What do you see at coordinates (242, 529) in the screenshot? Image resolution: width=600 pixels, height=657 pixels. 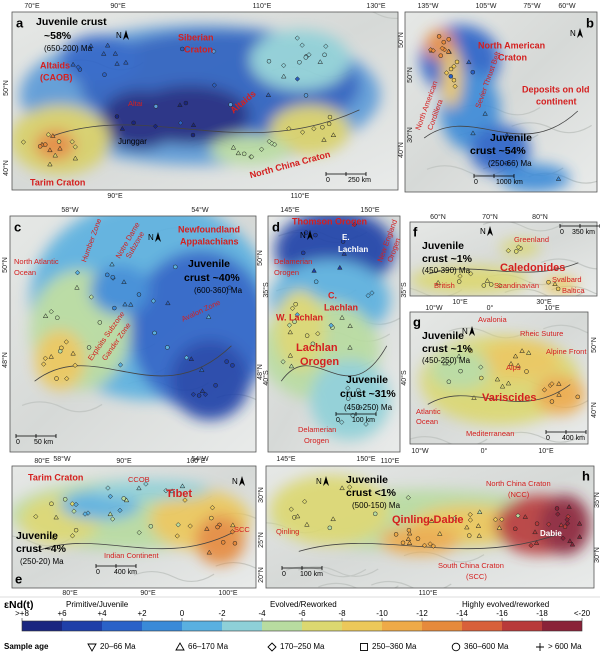 I see `map-label: SCC` at bounding box center [242, 529].